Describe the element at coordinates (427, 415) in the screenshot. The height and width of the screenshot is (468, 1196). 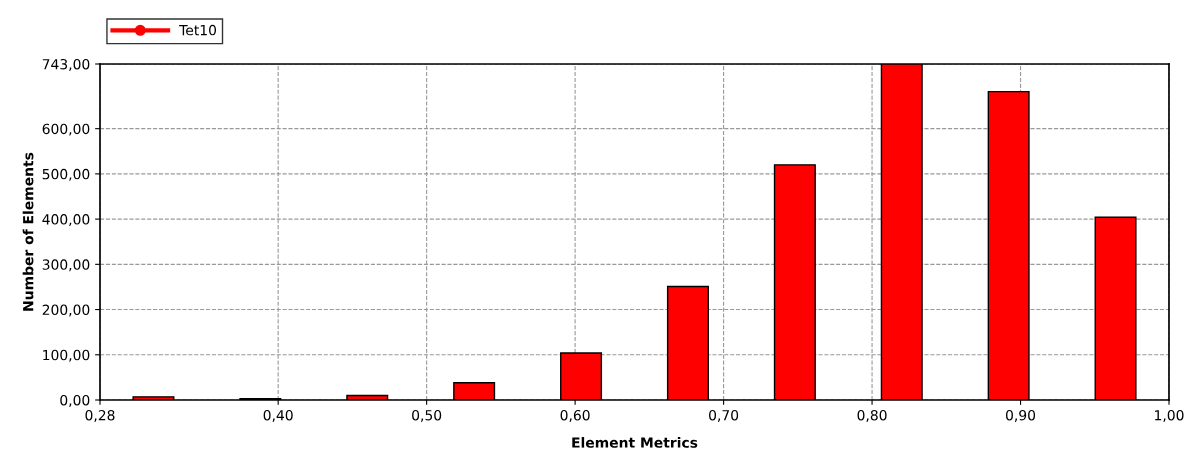
I see `x-tick-label: 0,50` at that location.